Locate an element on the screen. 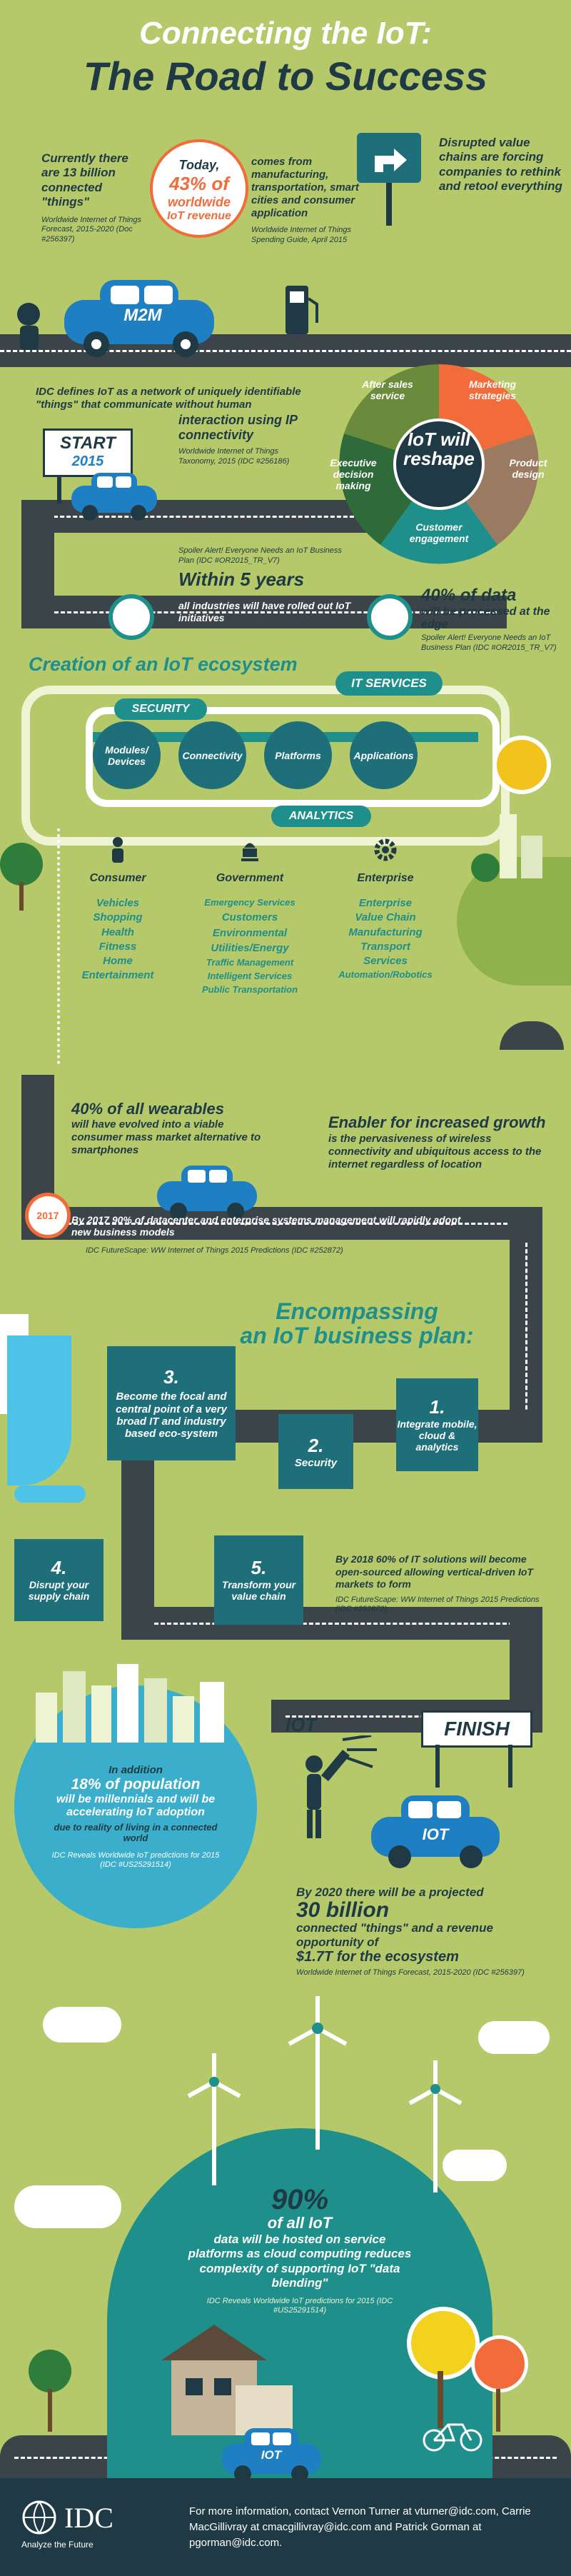 The height and width of the screenshot is (2576, 571). wheel-segment-after-sales: After sales service is located at coordinates (387, 390).